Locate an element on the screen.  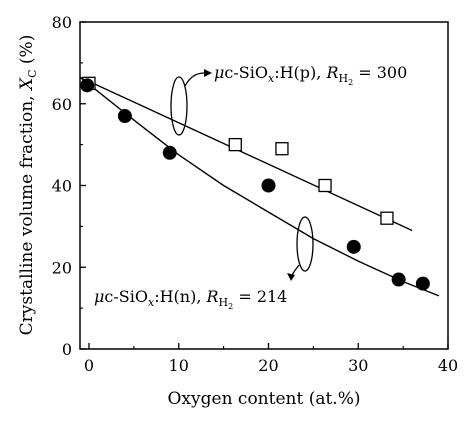
y-axis-label-sub: C is located at coordinates (32, 74).